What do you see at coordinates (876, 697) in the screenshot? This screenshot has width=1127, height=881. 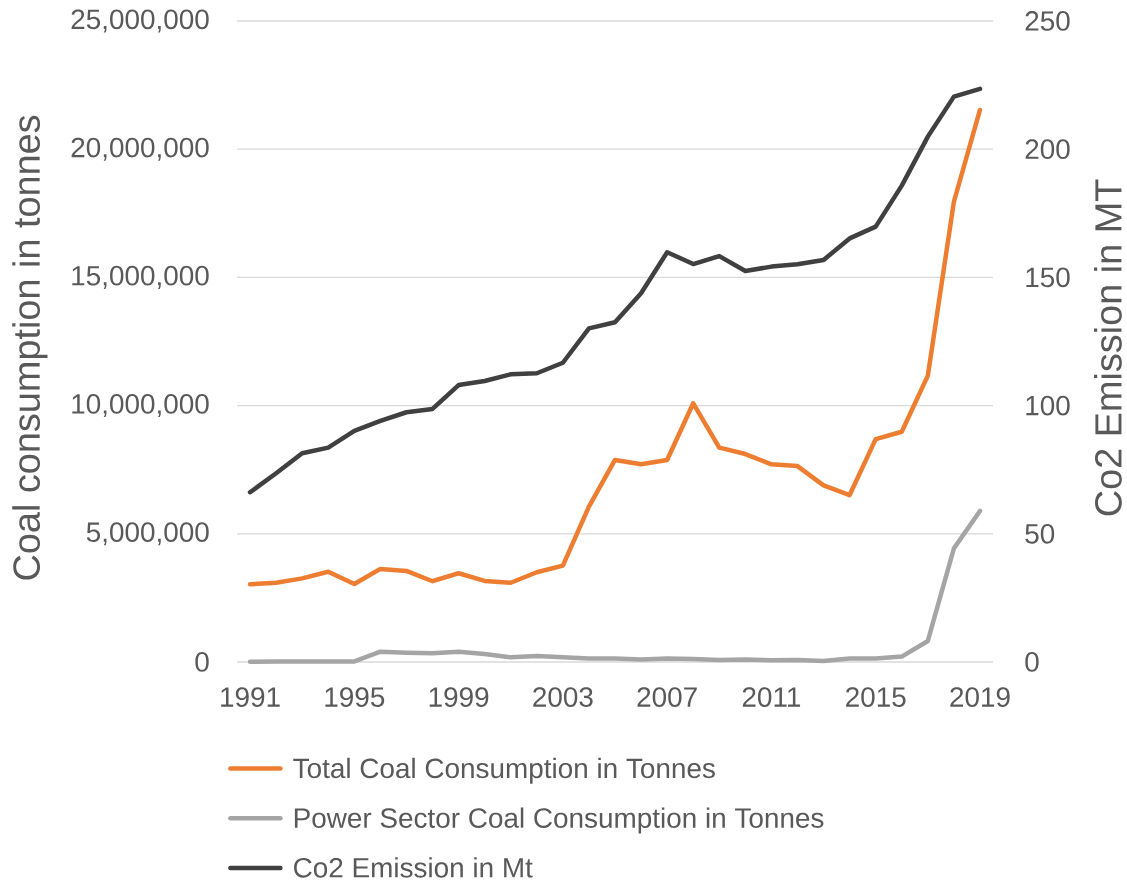 I see `x-tick-label: 2015` at bounding box center [876, 697].